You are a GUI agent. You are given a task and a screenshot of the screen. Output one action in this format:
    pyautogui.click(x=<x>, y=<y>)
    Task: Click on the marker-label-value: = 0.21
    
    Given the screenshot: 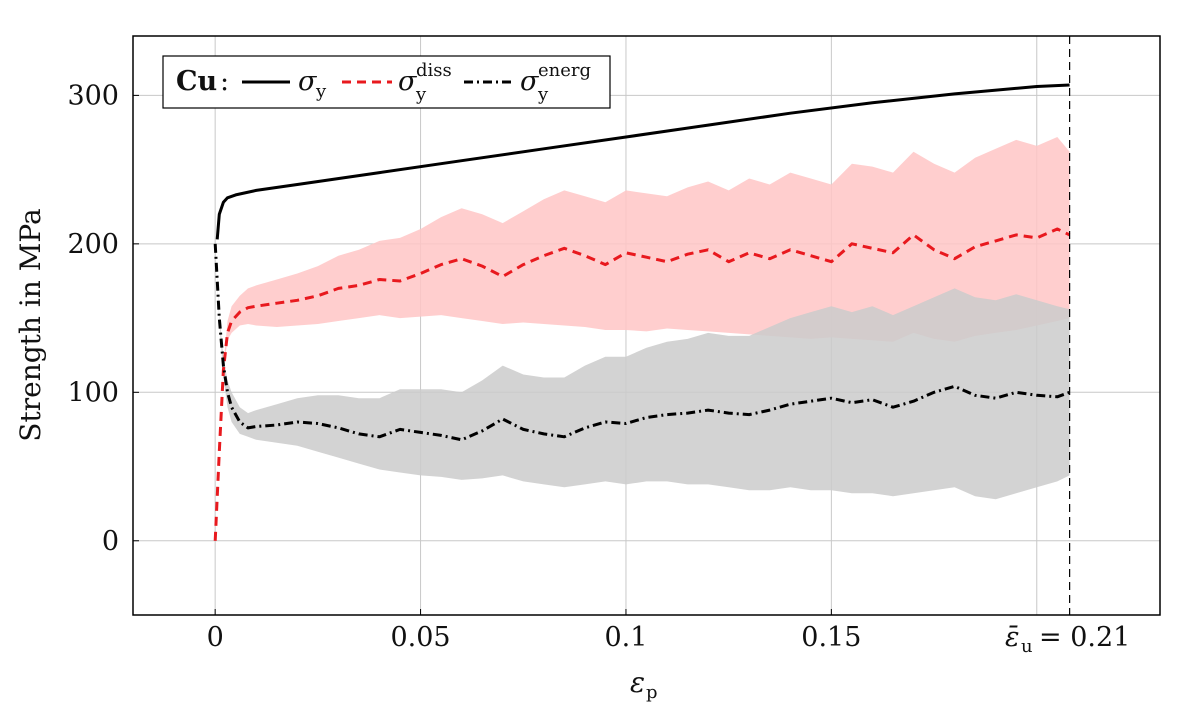 What is the action you would take?
    pyautogui.click(x=1084, y=637)
    